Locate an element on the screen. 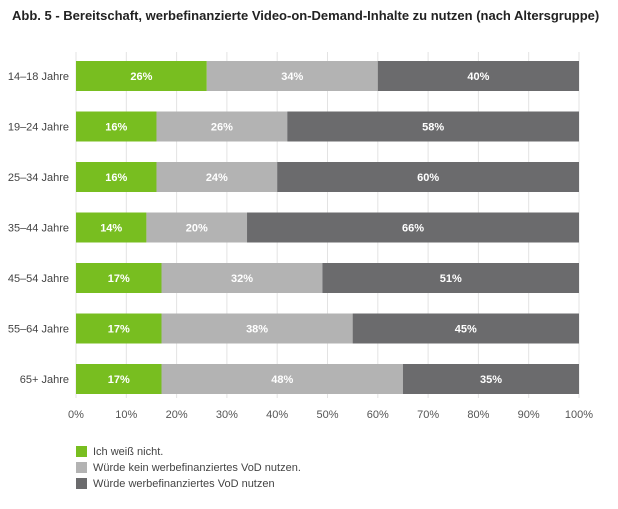  x-tick-label: 0% is located at coordinates (76, 415).